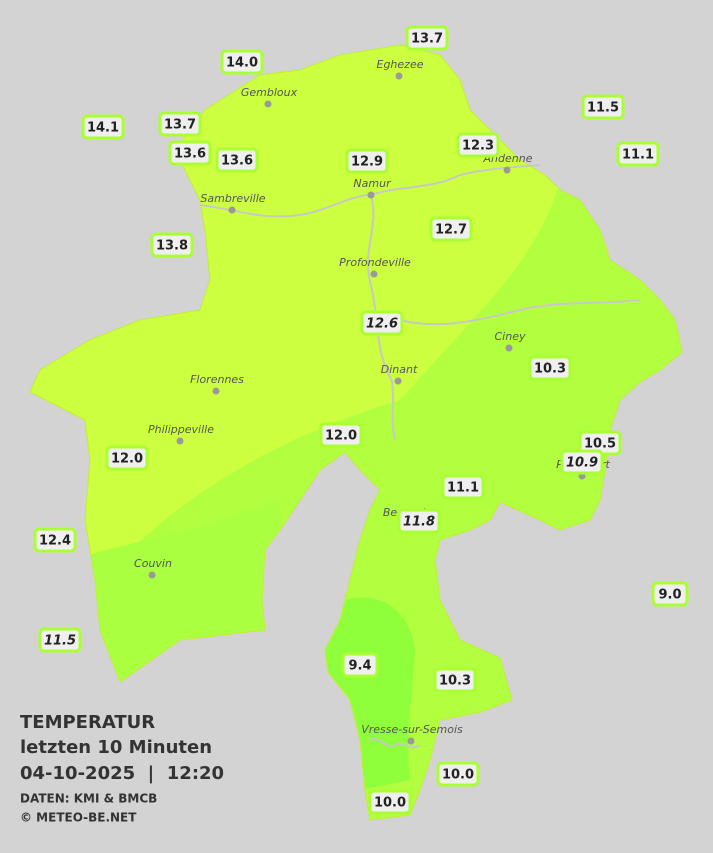 The height and width of the screenshot is (853, 713). What do you see at coordinates (367, 693) in the screenshot?
I see `zone-cool` at bounding box center [367, 693].